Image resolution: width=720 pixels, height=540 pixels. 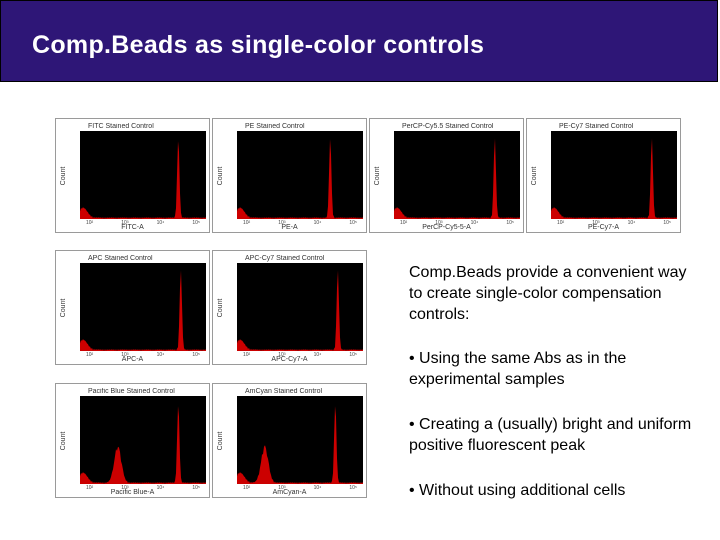 What do you see at coordinates (121, 126) in the screenshot?
I see `panel-title: FITC Stained Control` at bounding box center [121, 126].